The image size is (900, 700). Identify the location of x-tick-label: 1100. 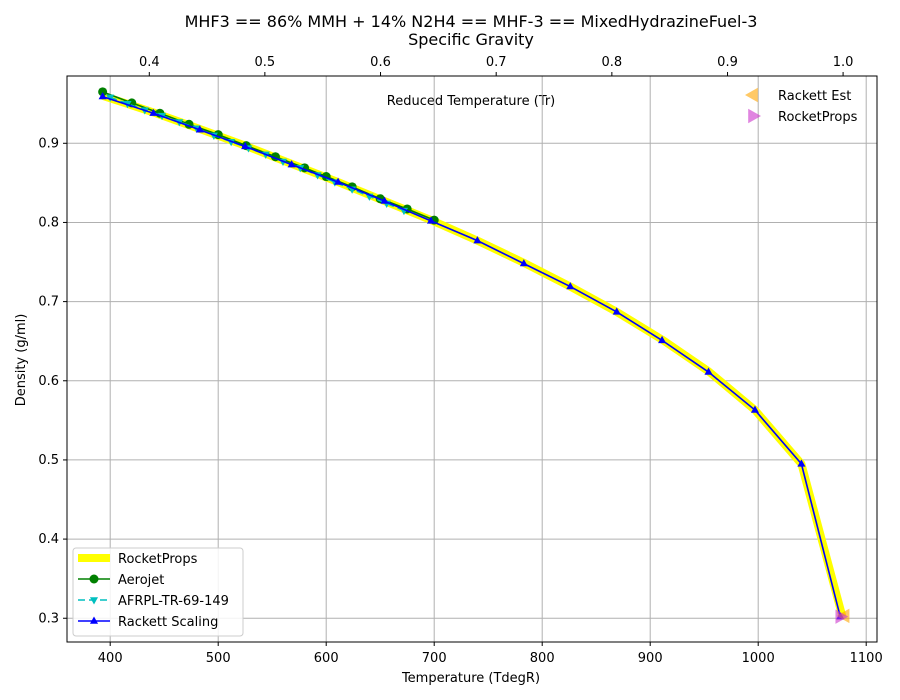
(866, 658).